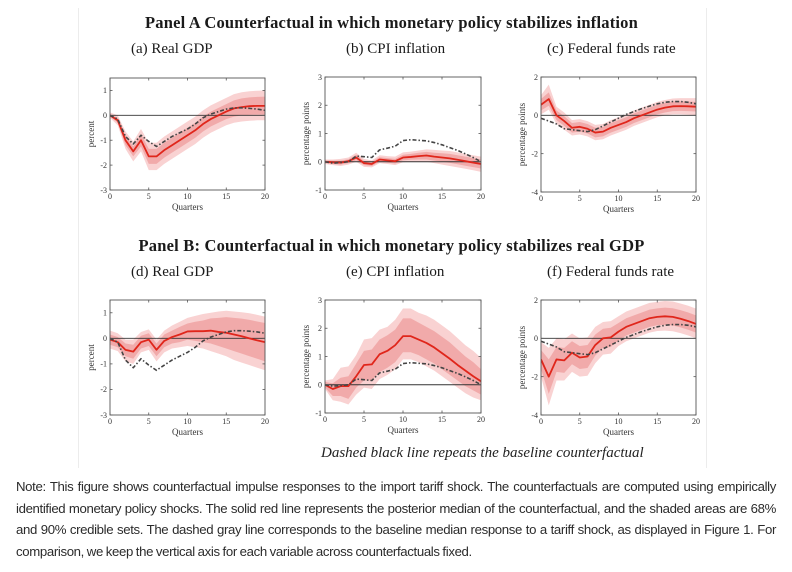 The image size is (792, 572). Describe the element at coordinates (103, 364) in the screenshot. I see `y-tick-label-d: -1` at that location.